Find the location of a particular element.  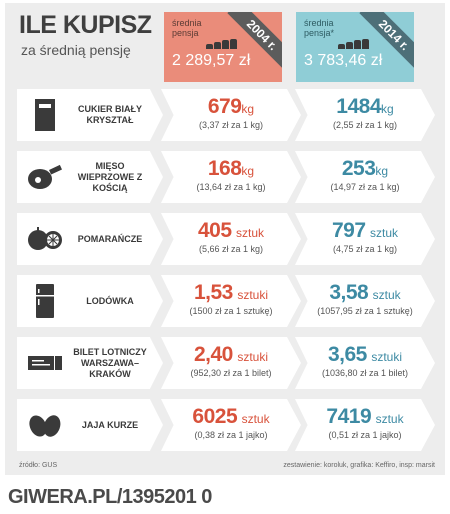

value-cell-2004: 405 sztuk (5,66 zł za 1 kg) is located at coordinates (231, 239).